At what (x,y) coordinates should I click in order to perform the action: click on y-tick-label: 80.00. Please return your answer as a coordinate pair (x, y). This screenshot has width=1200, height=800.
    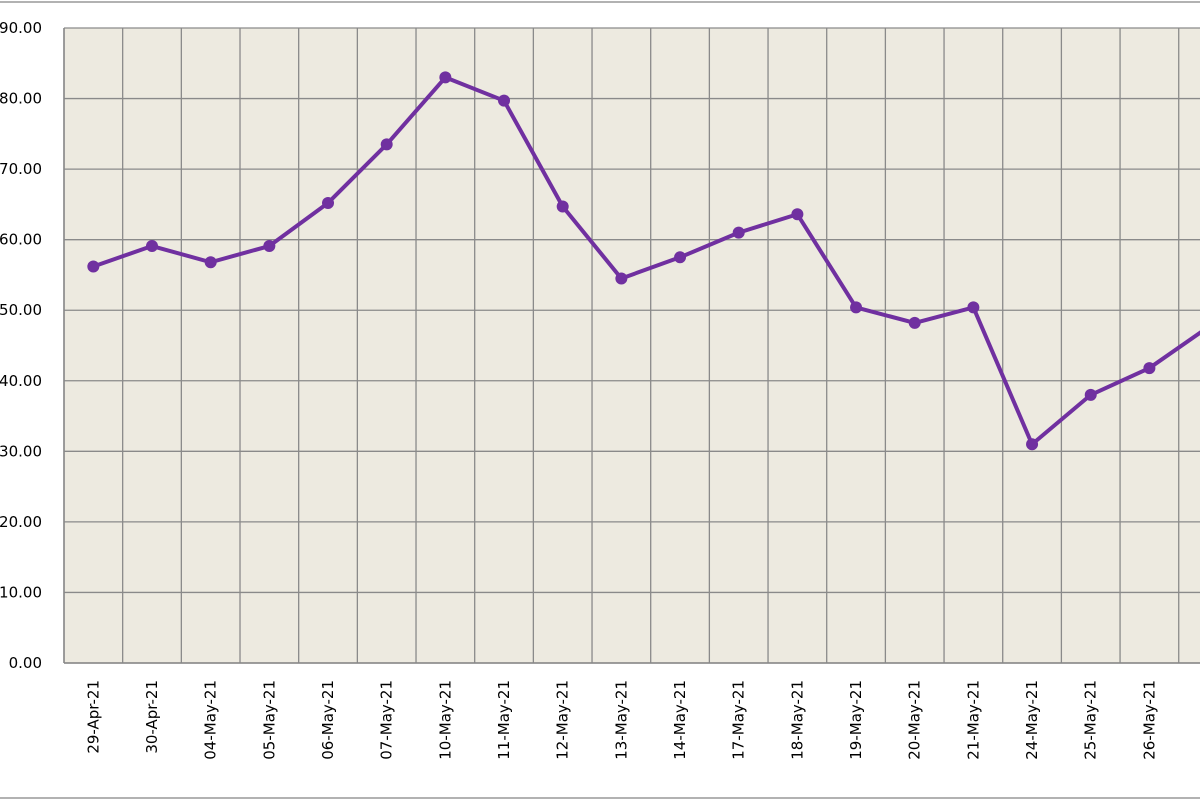
    Looking at the image, I should click on (21, 99).